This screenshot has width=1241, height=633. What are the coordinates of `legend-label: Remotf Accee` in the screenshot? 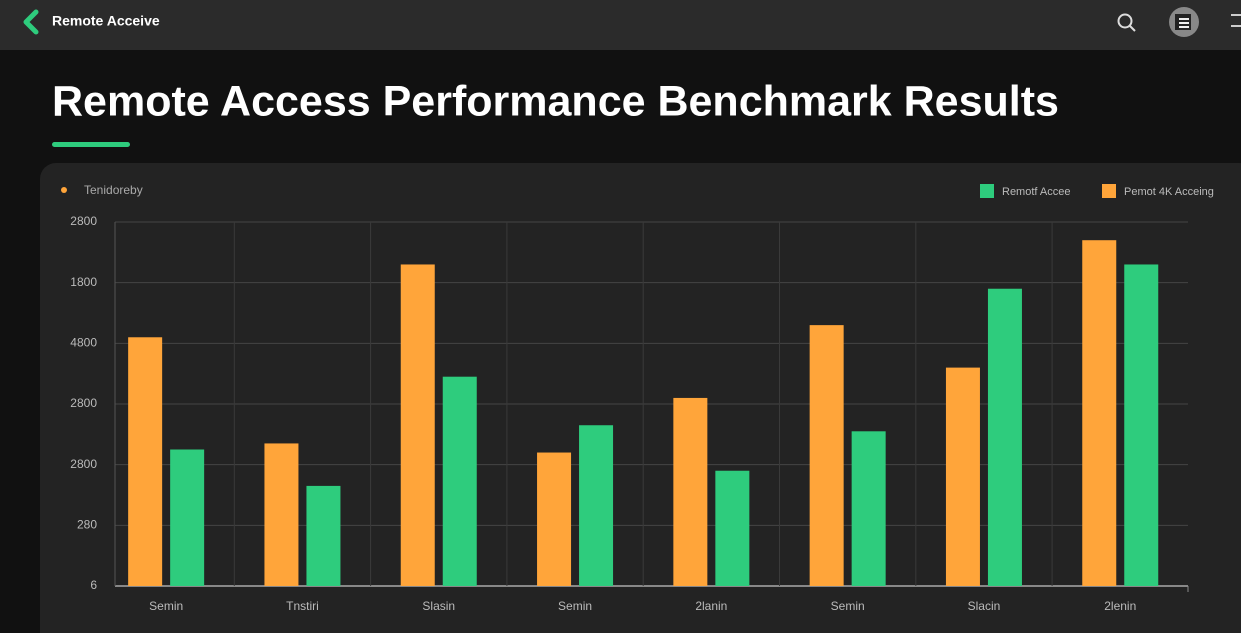 It's located at (1036, 192).